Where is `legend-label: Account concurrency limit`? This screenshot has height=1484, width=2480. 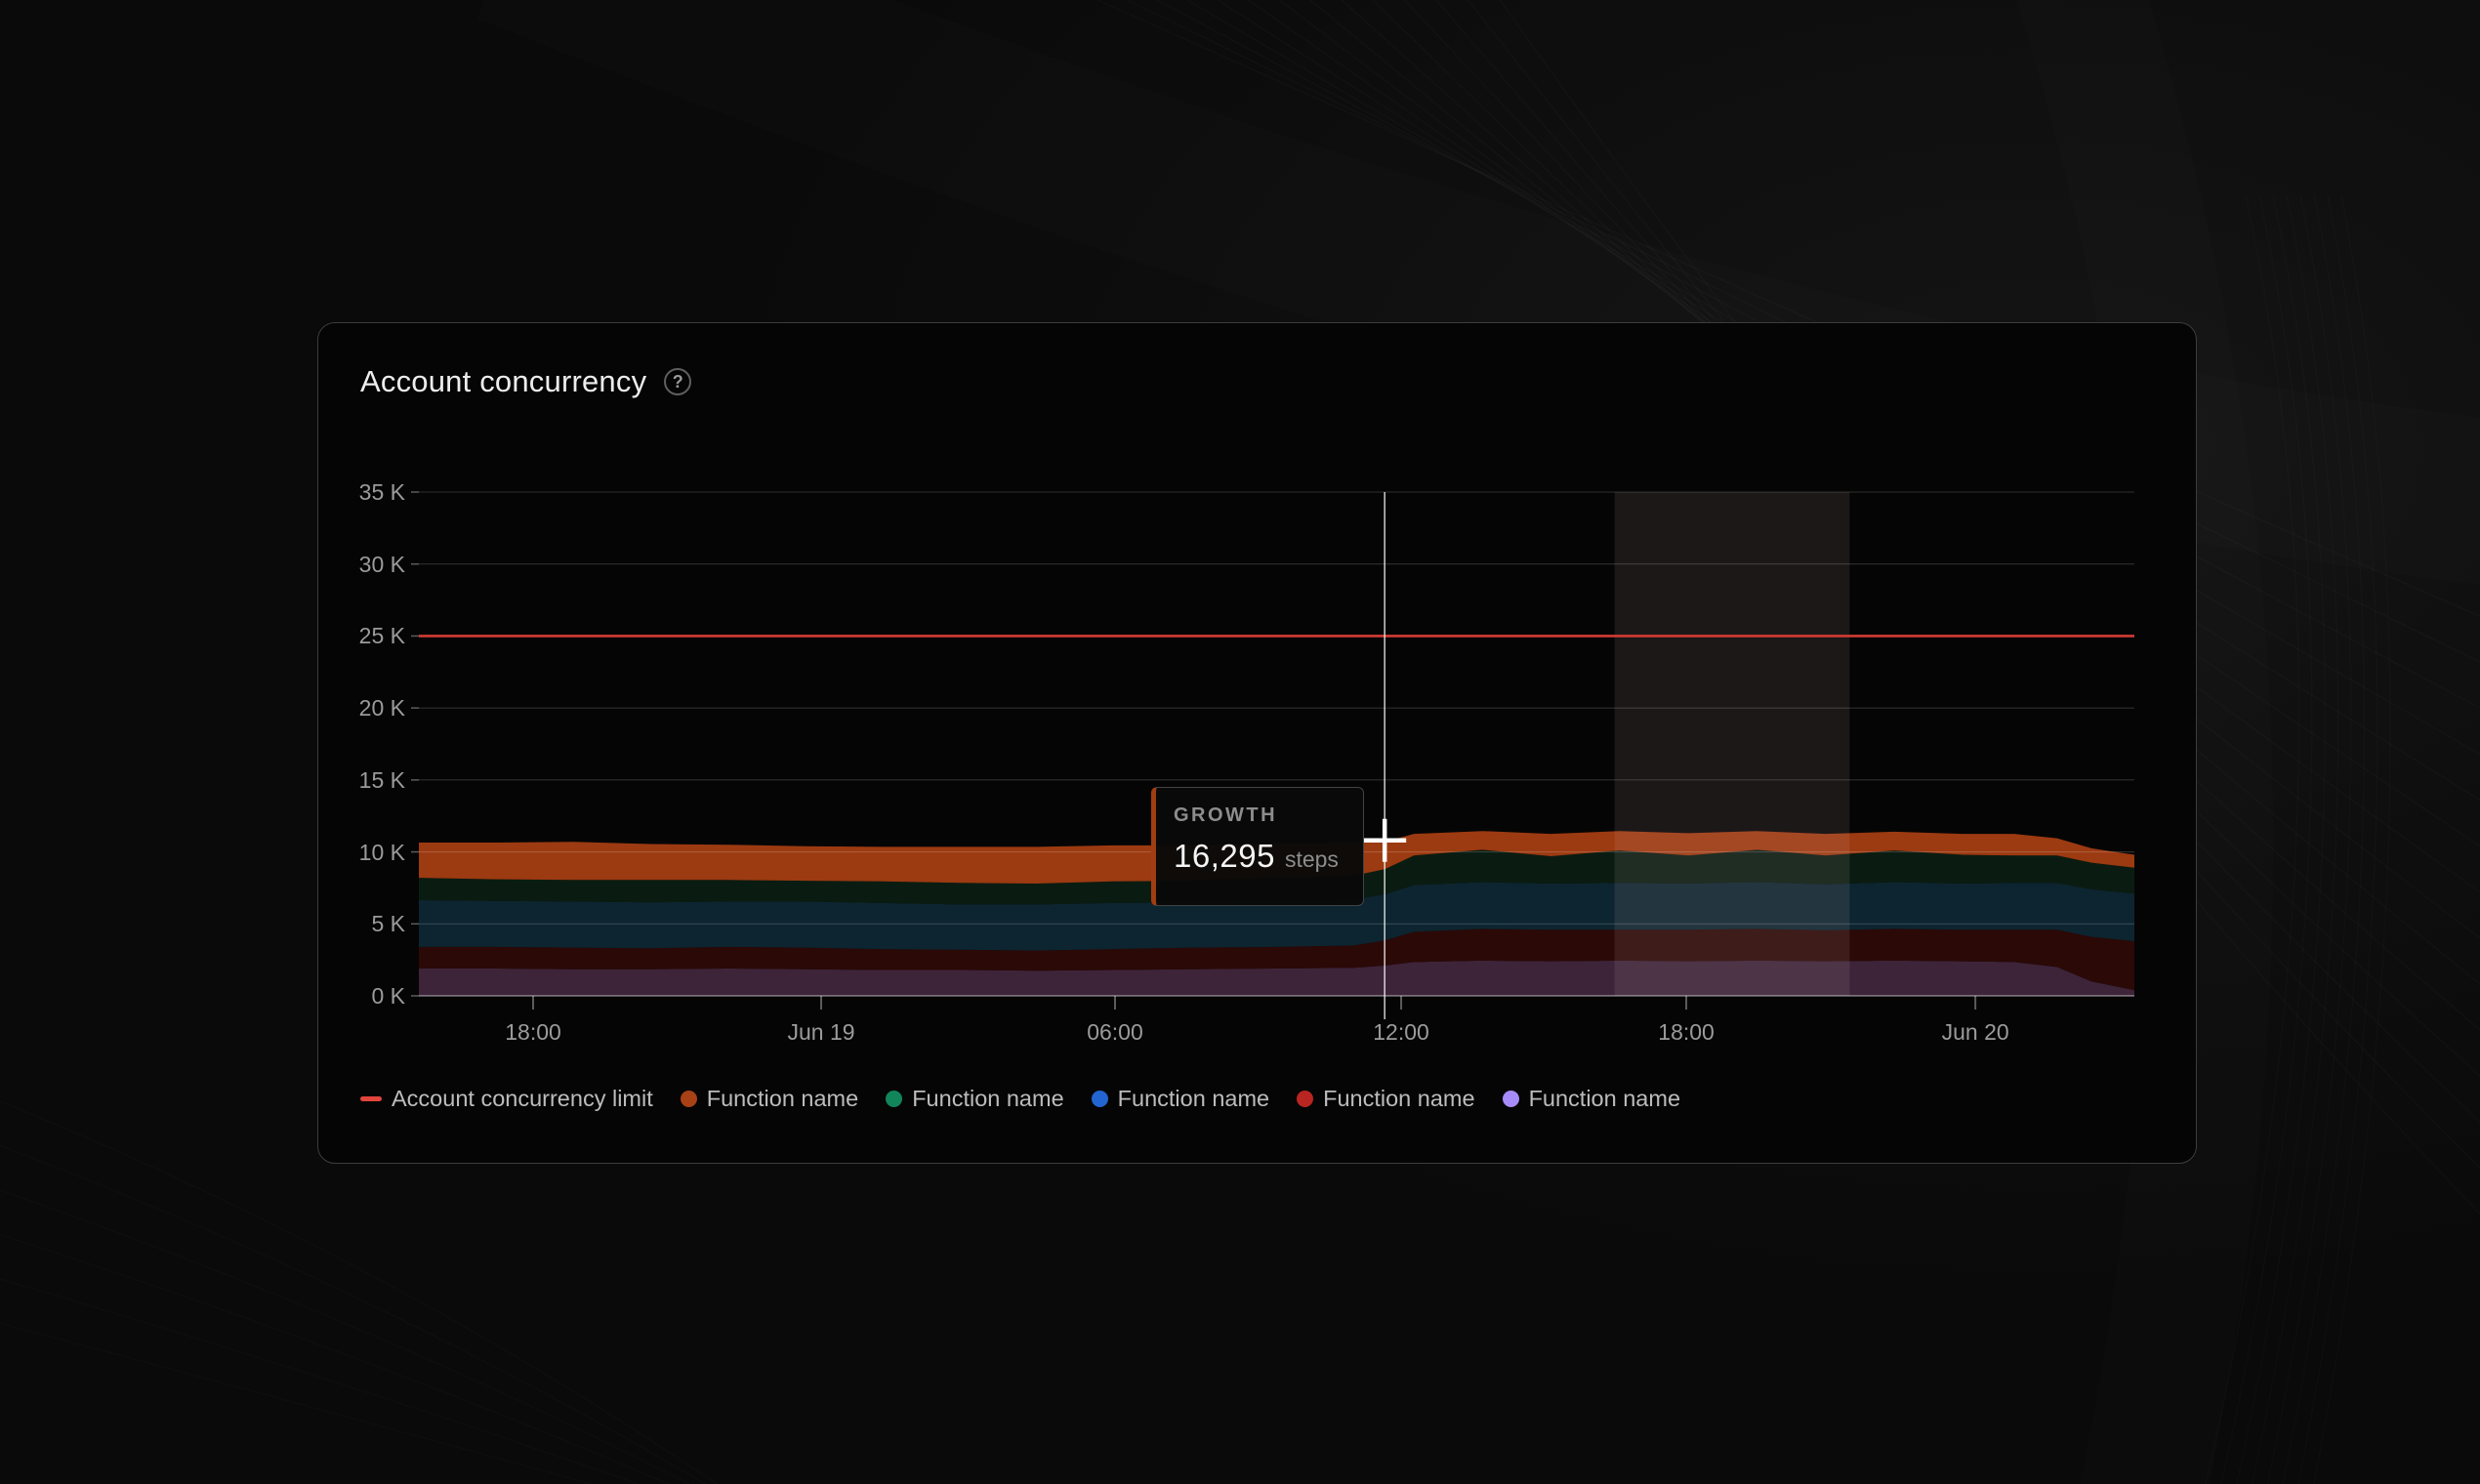 legend-label: Account concurrency limit is located at coordinates (522, 1098).